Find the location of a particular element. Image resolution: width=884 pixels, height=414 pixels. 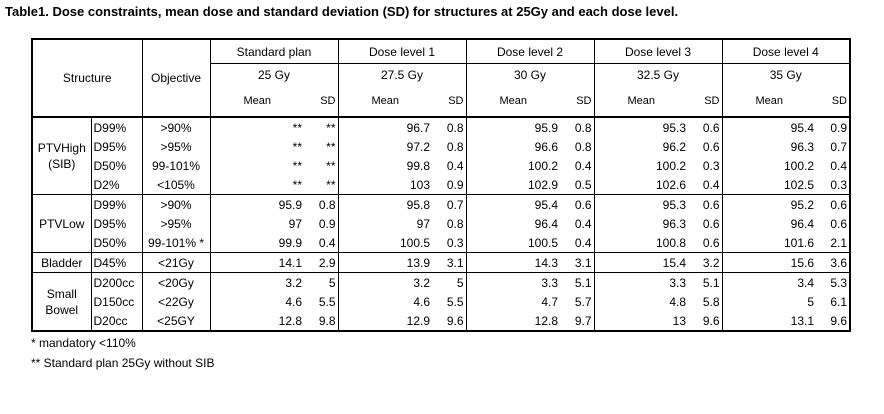

dose-metric: D99% is located at coordinates (116, 204).